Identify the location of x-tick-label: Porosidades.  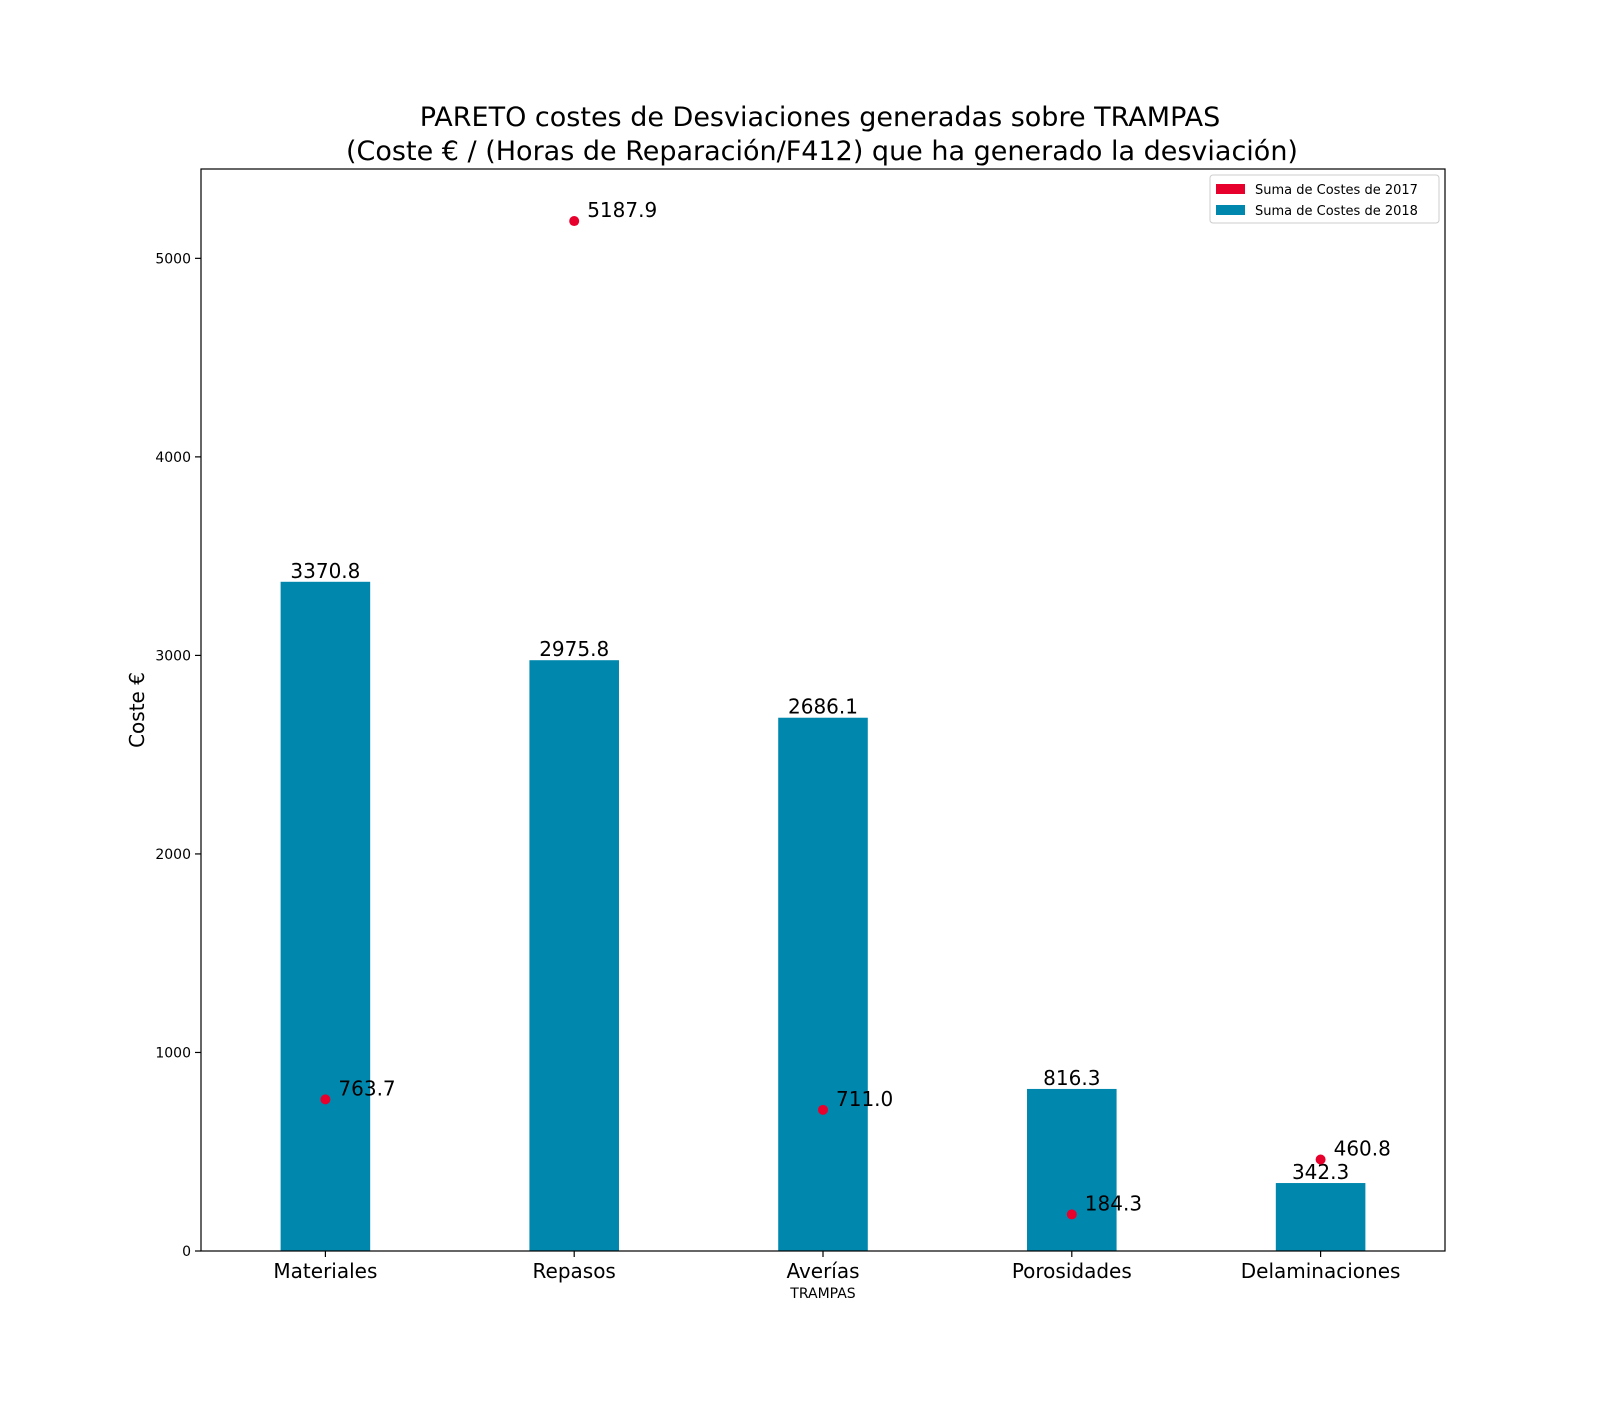
(1072, 1271).